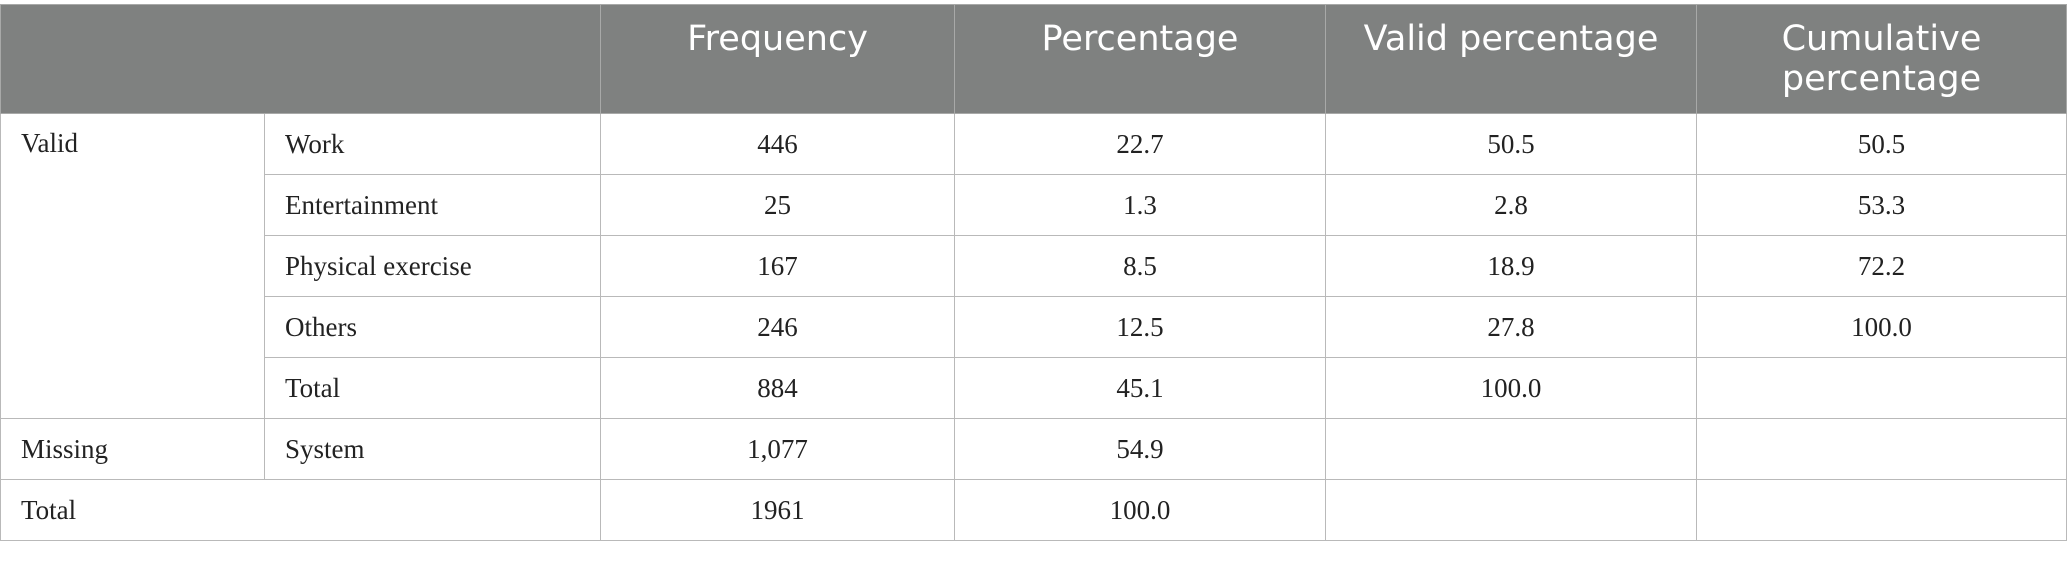 The width and height of the screenshot is (2068, 563). Describe the element at coordinates (300, 59) in the screenshot. I see `header-empty` at that location.